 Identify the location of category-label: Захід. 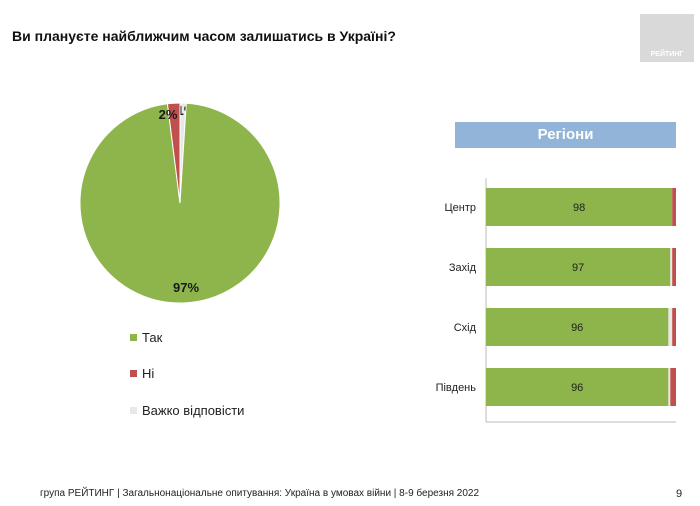
(463, 268).